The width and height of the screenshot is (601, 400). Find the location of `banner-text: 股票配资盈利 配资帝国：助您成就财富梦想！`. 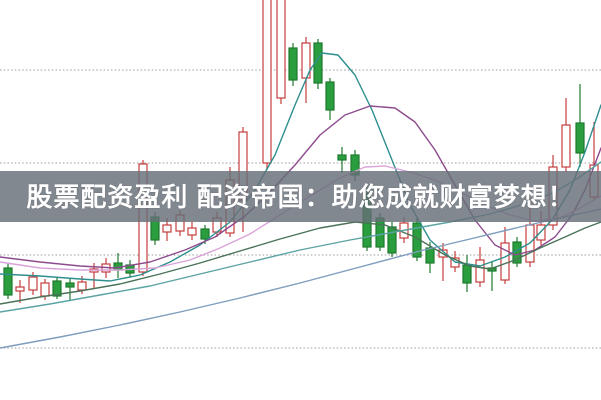

banner-text: 股票配资盈利 配资帝国：助您成就财富梦想！ is located at coordinates (300, 196).